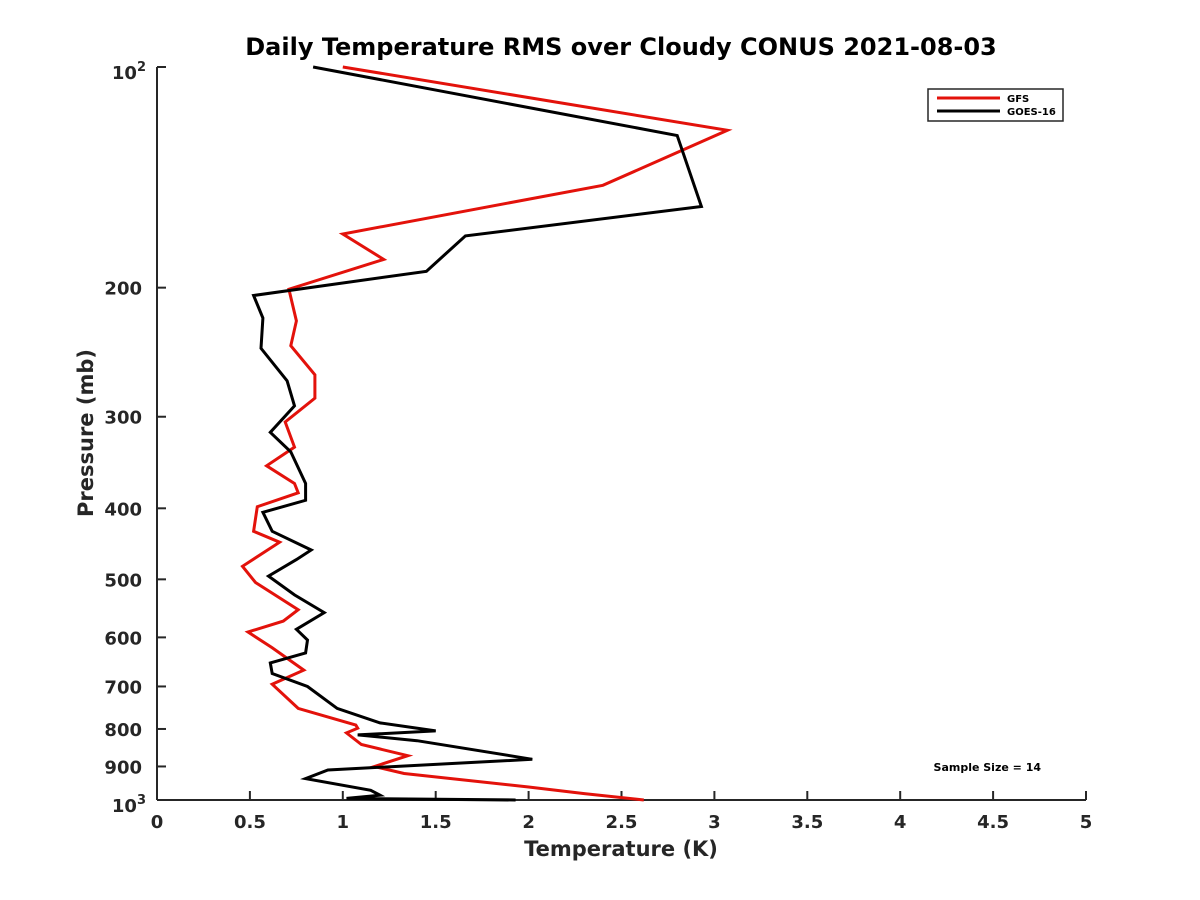  I want to click on legend: GFS GOES-16, so click(995, 105).